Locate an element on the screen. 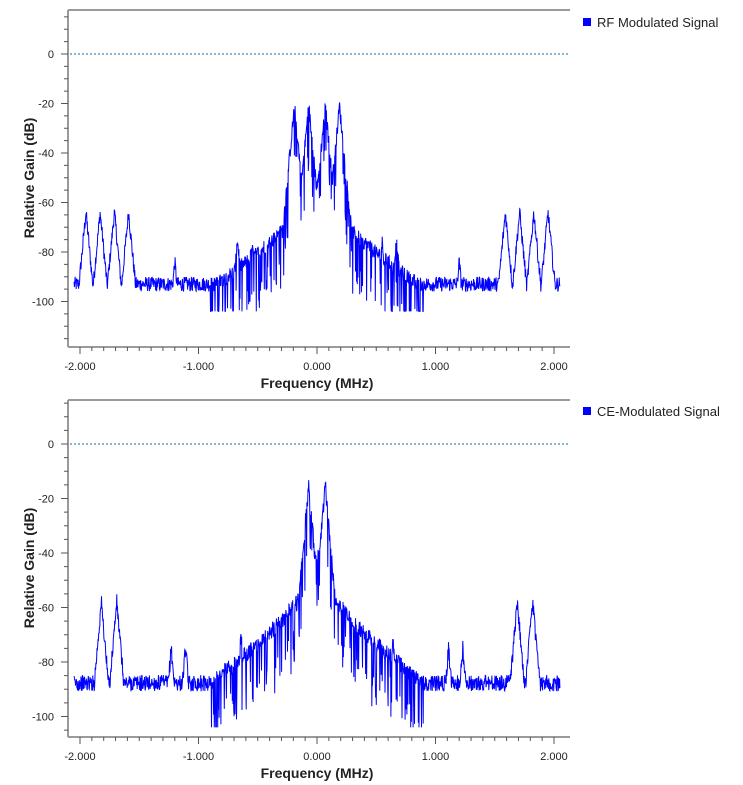  legend-label-ce: CE-Modulated Signal is located at coordinates (658, 411).